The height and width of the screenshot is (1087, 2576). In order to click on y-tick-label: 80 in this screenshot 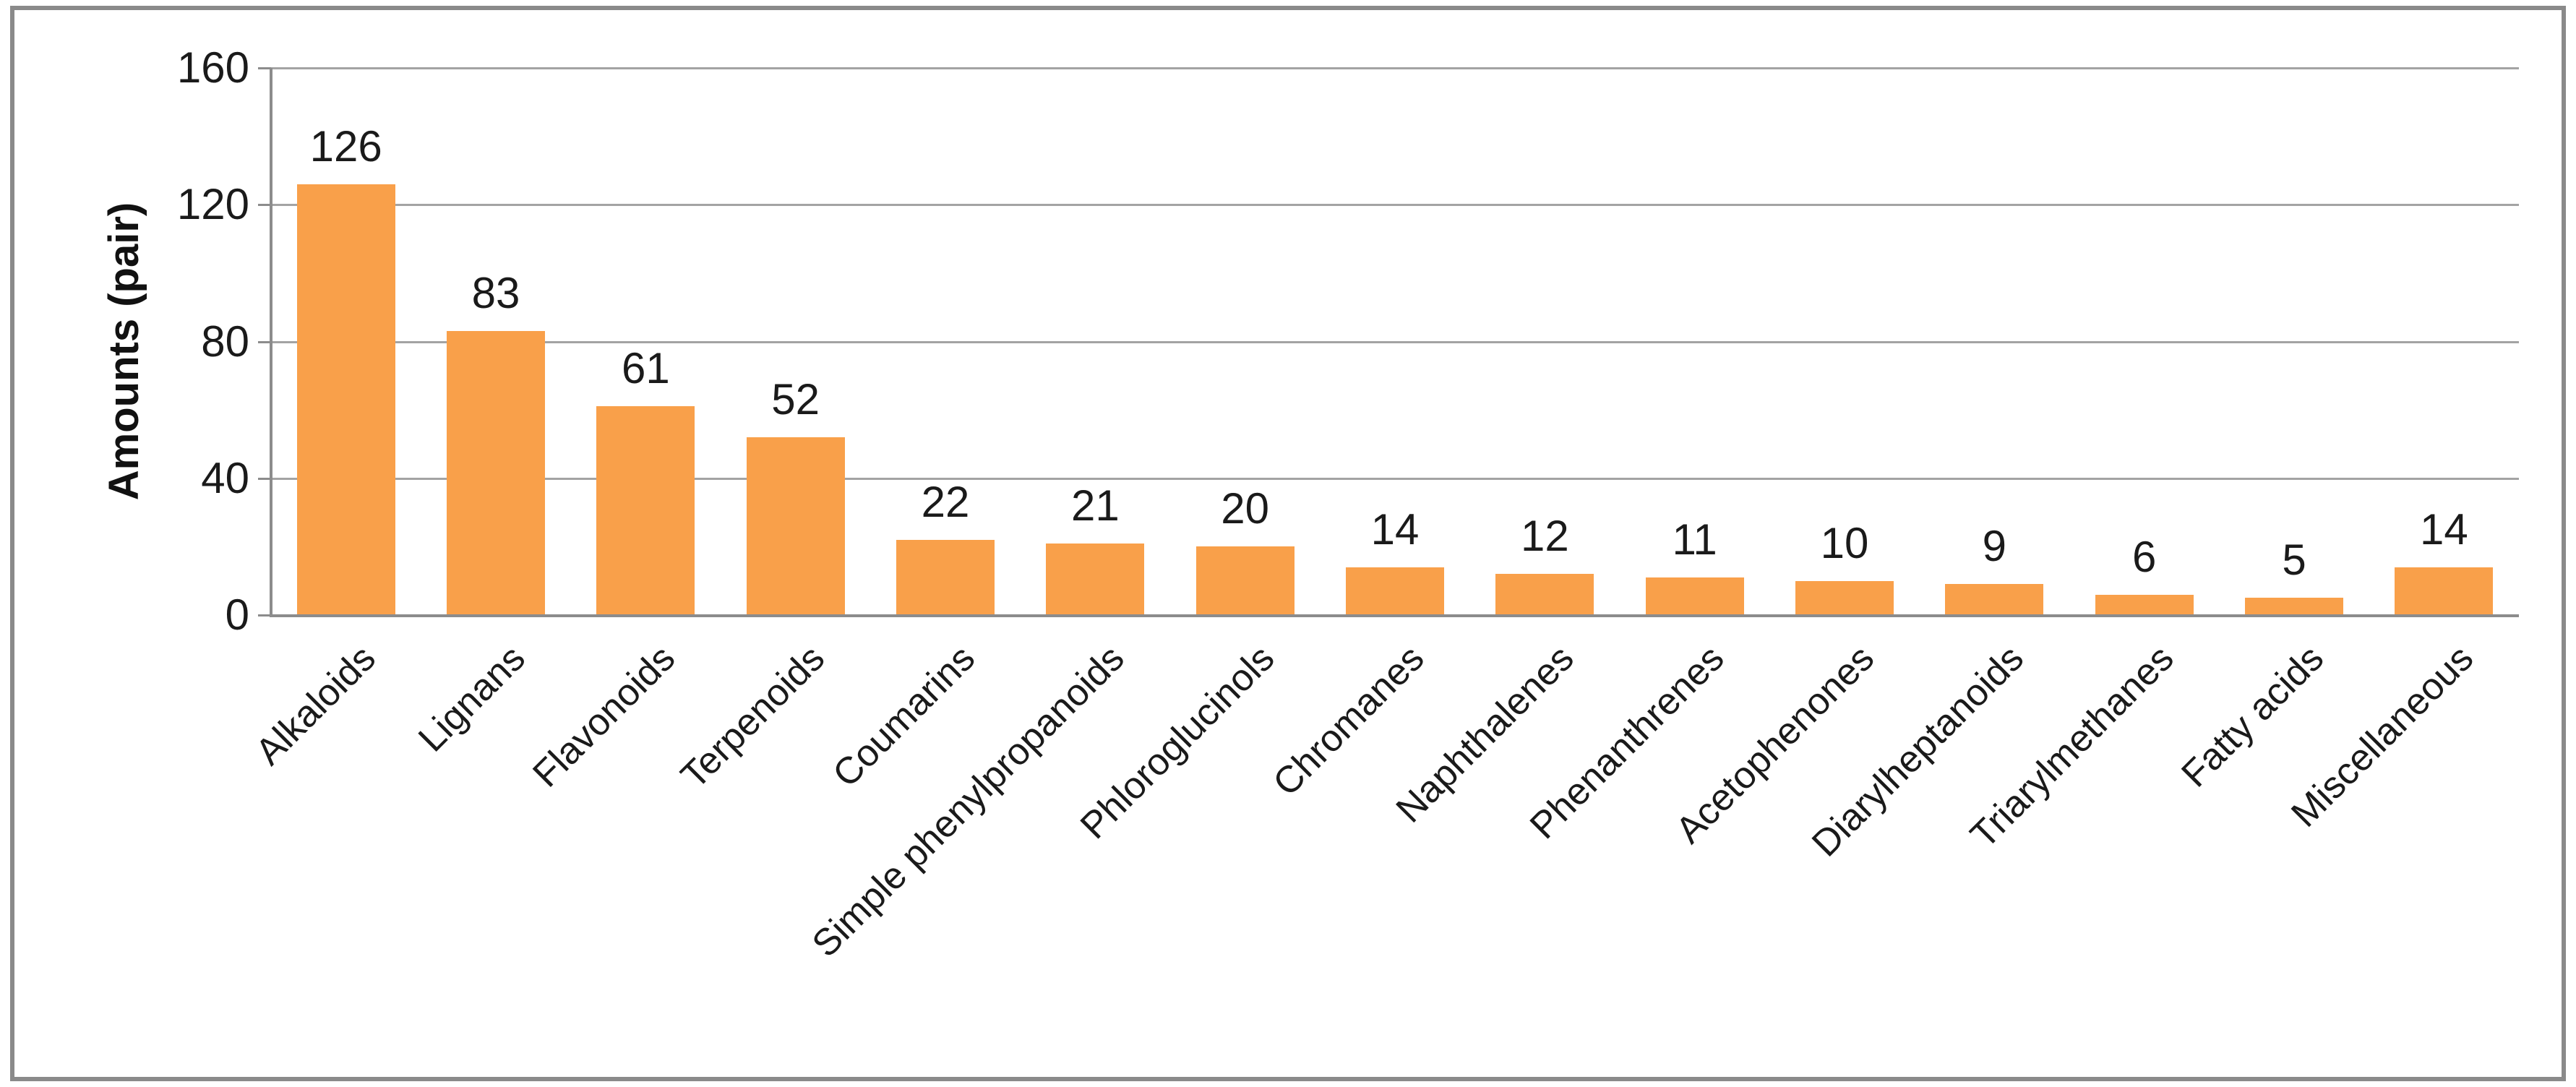, I will do `click(225, 341)`.